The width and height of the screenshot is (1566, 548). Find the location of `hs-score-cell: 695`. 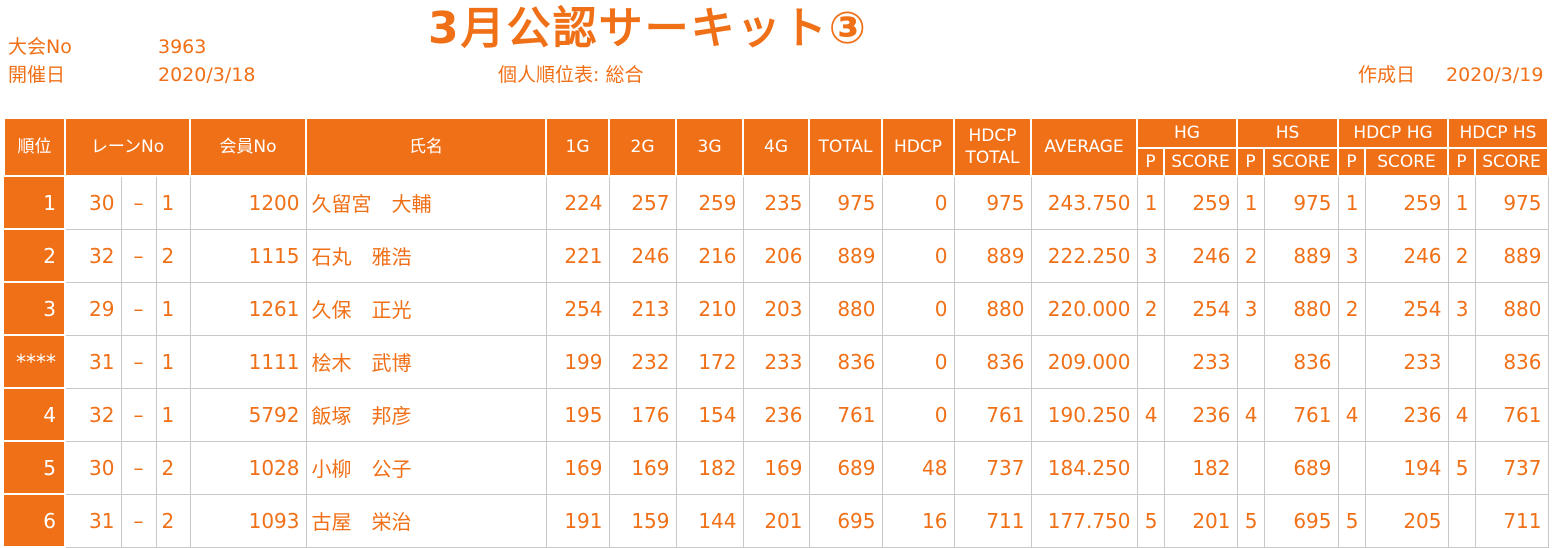

hs-score-cell: 695 is located at coordinates (1301, 520).